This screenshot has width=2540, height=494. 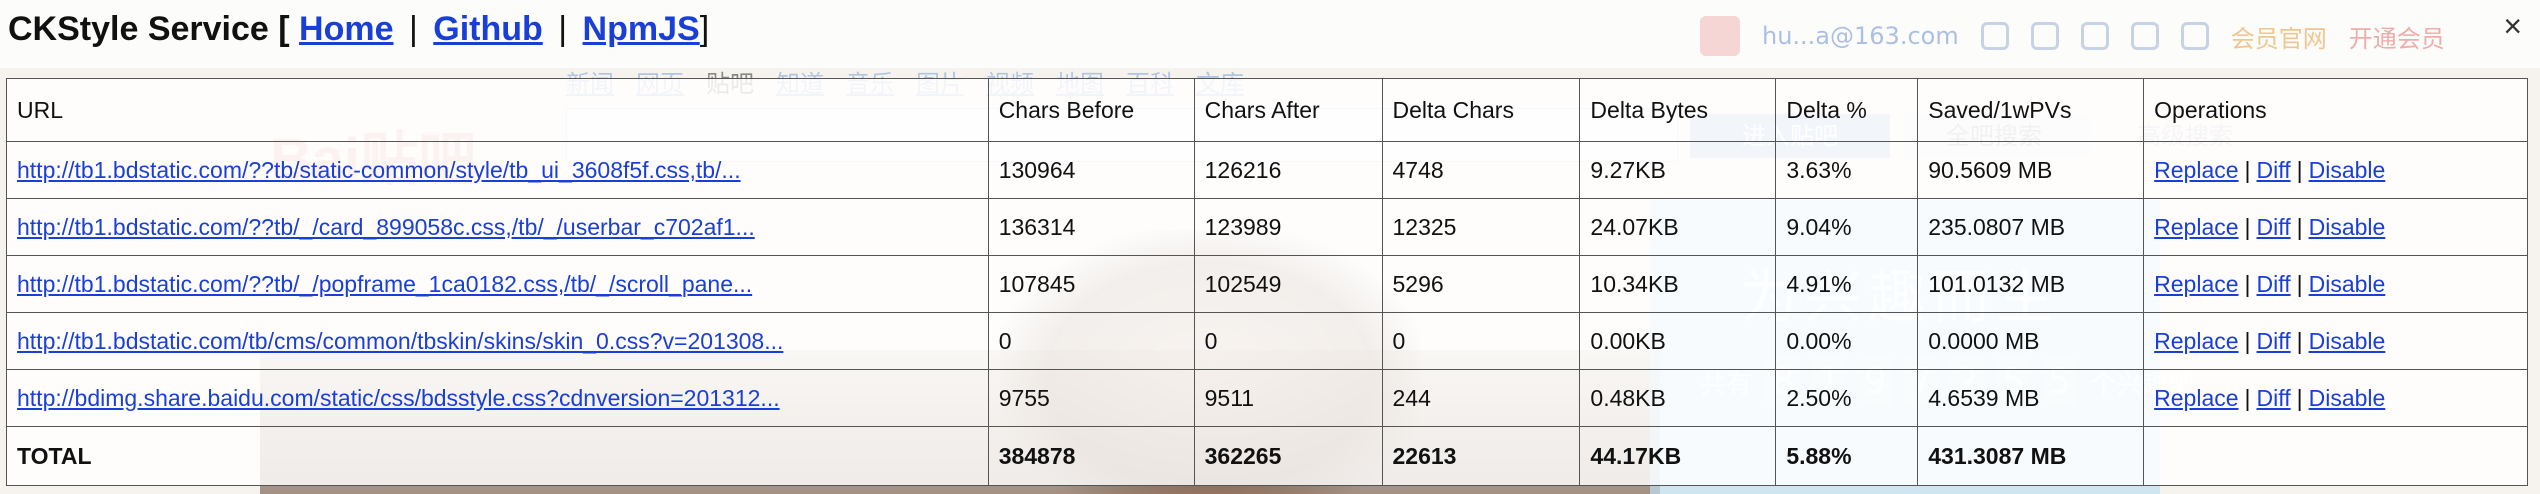 What do you see at coordinates (2278, 38) in the screenshot?
I see `bg-vip-link: 会员官网` at bounding box center [2278, 38].